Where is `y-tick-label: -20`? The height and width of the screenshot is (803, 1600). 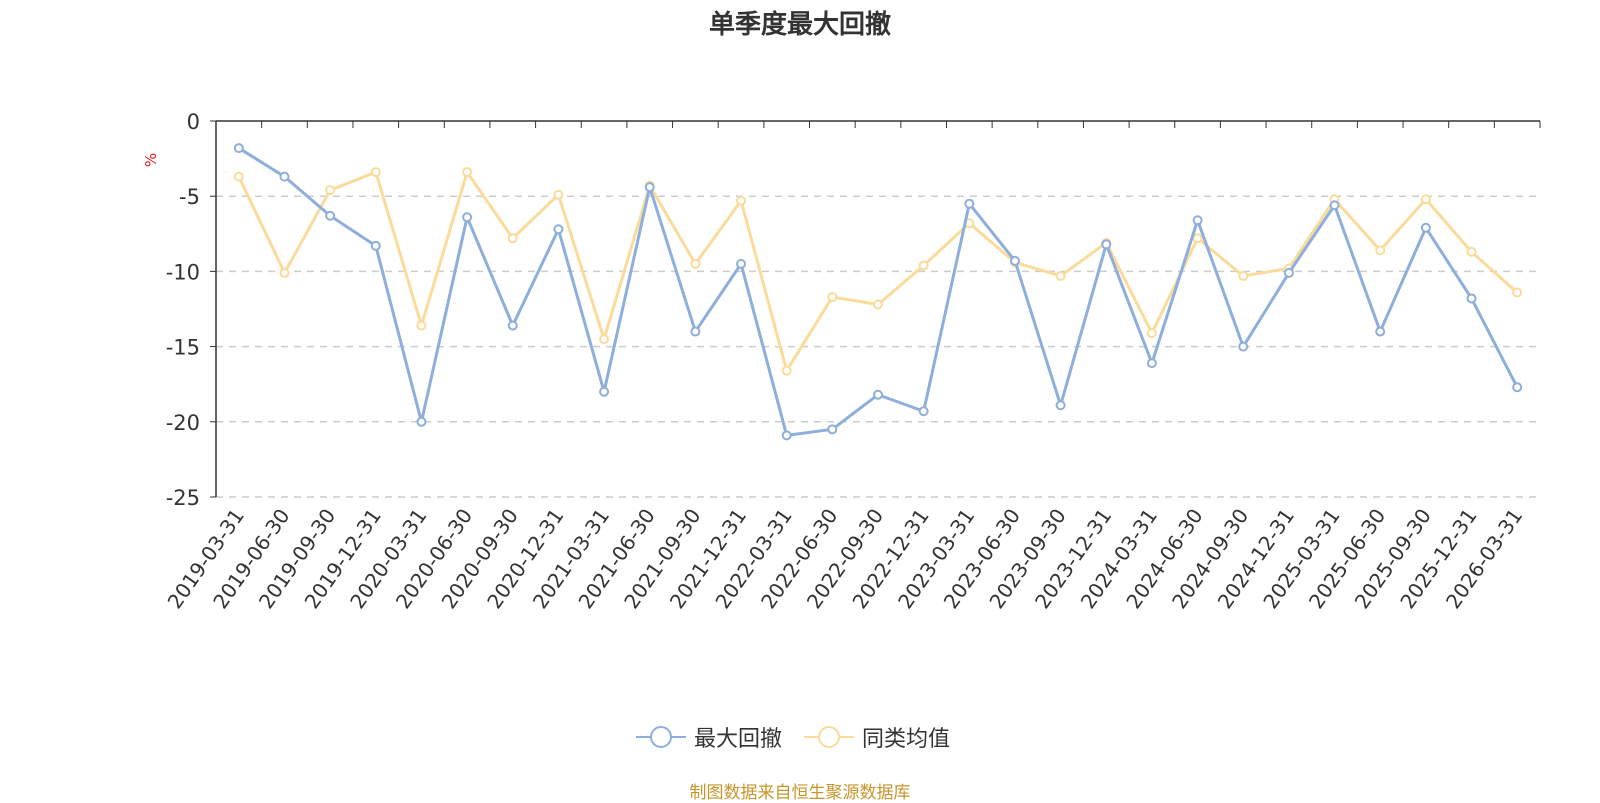 y-tick-label: -20 is located at coordinates (183, 423).